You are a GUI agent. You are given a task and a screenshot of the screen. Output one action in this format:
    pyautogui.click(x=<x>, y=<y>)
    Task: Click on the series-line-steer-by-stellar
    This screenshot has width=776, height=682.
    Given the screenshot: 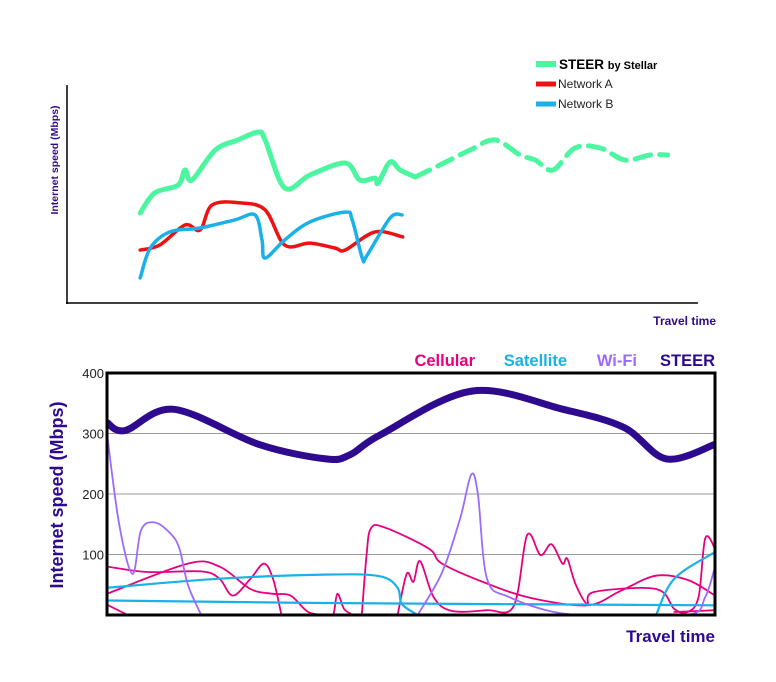 What is the action you would take?
    pyautogui.click(x=277, y=172)
    